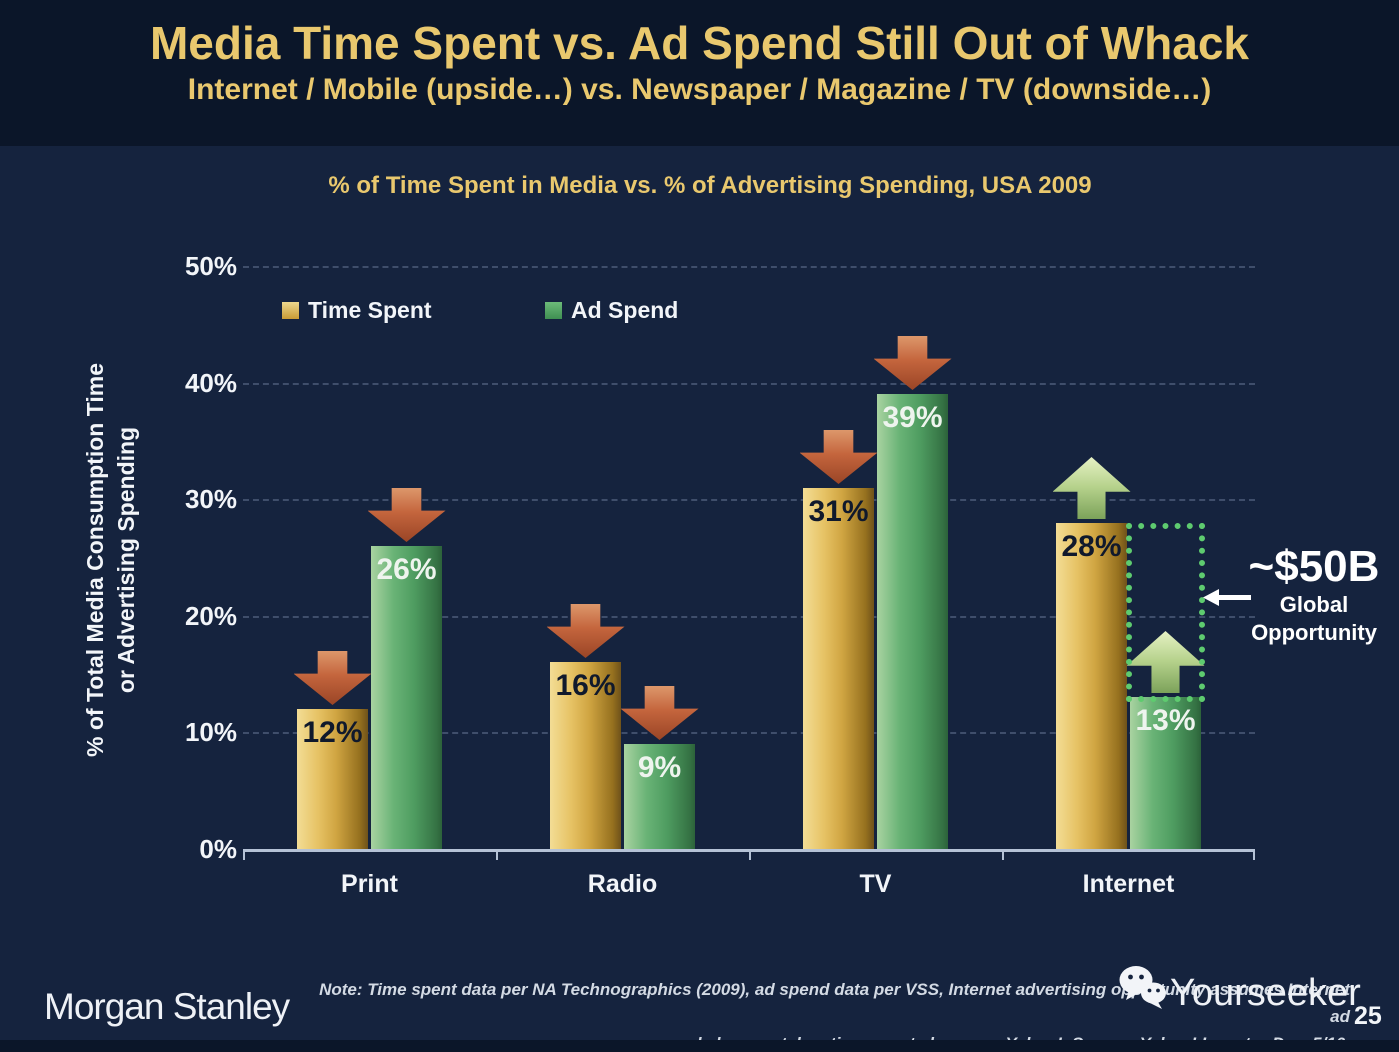 The height and width of the screenshot is (1052, 1399). Describe the element at coordinates (838, 511) in the screenshot. I see `bar-value-label: 31%` at that location.